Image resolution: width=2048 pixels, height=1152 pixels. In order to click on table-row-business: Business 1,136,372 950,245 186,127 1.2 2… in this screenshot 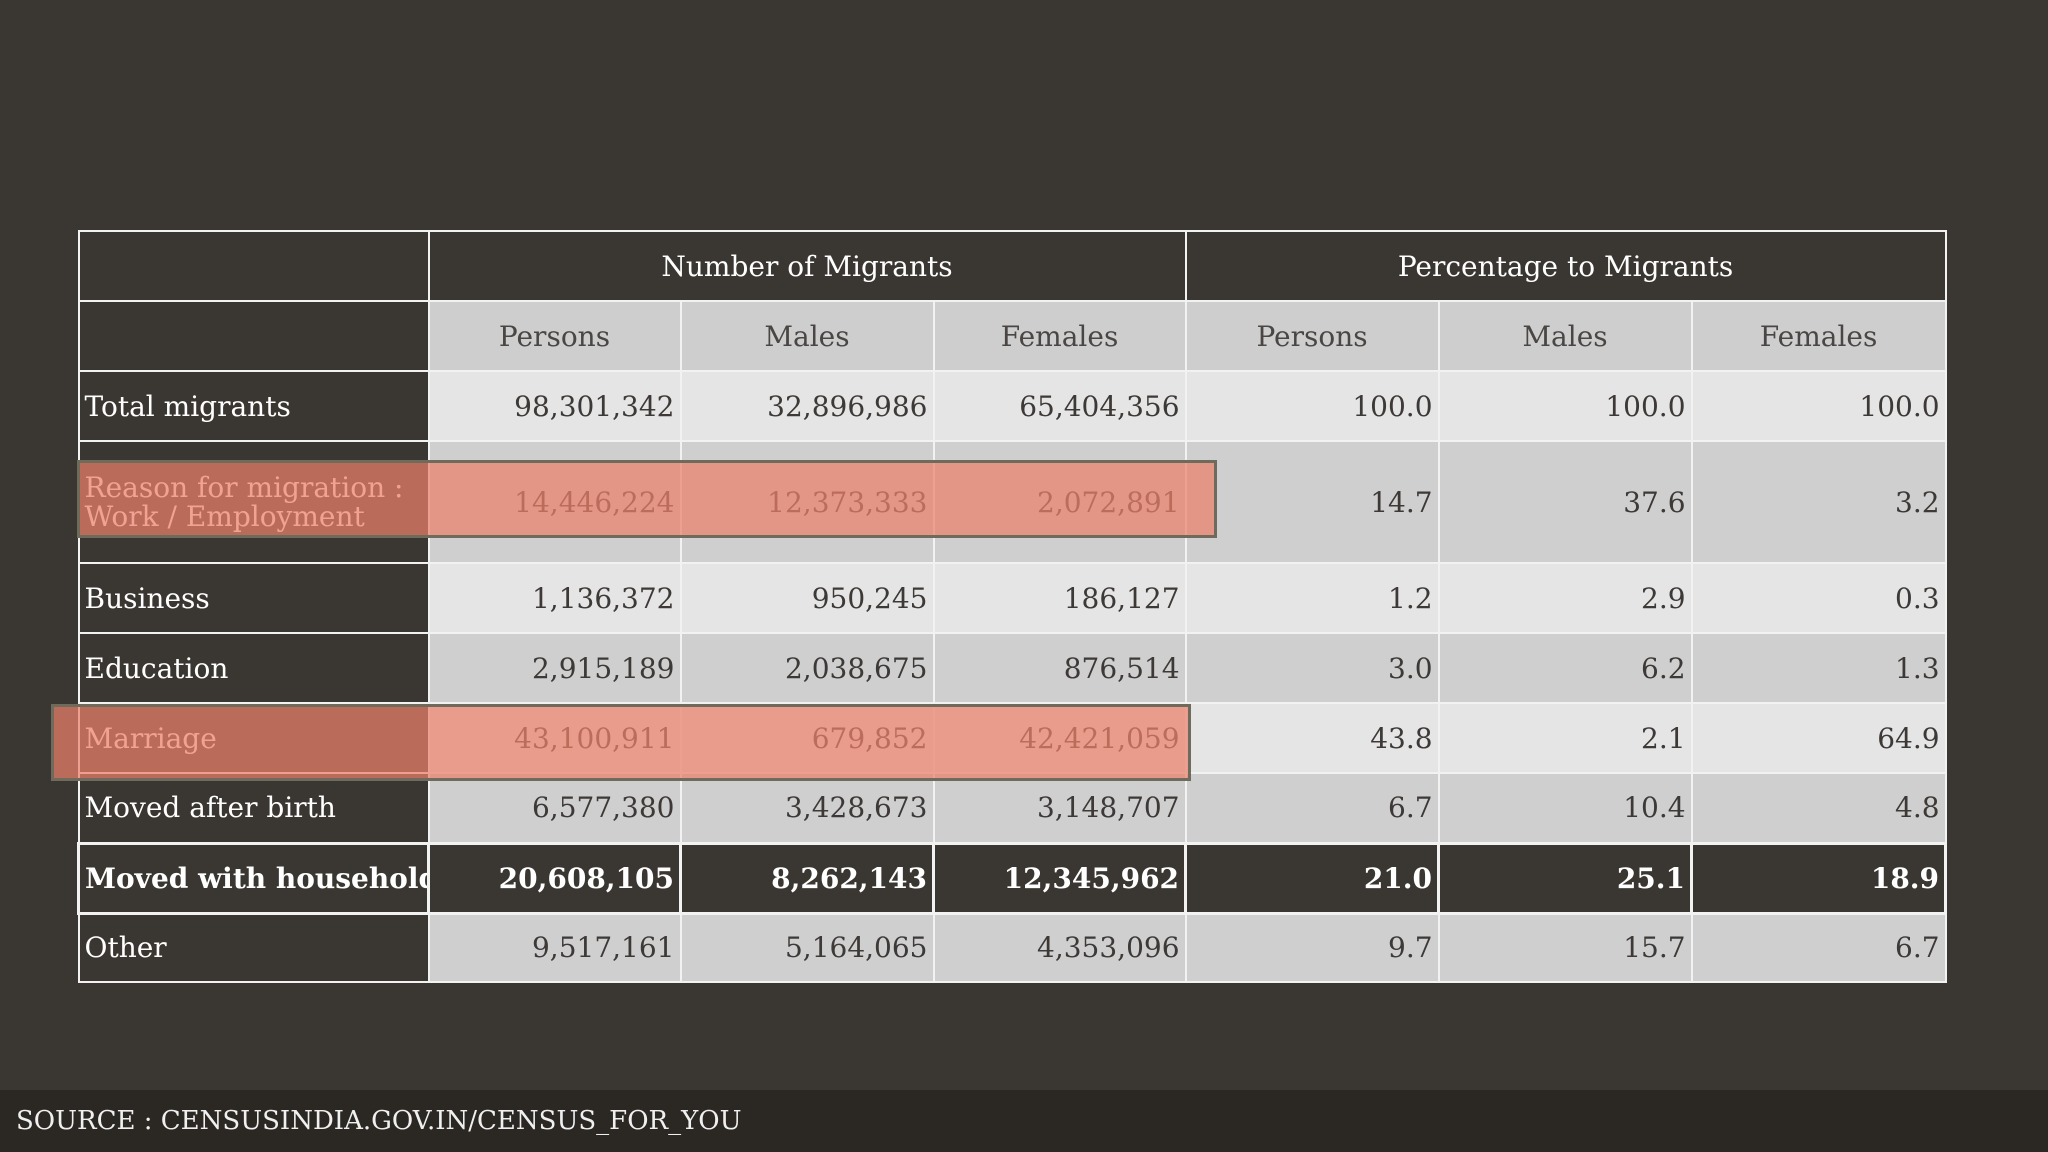, I will do `click(1012, 598)`.